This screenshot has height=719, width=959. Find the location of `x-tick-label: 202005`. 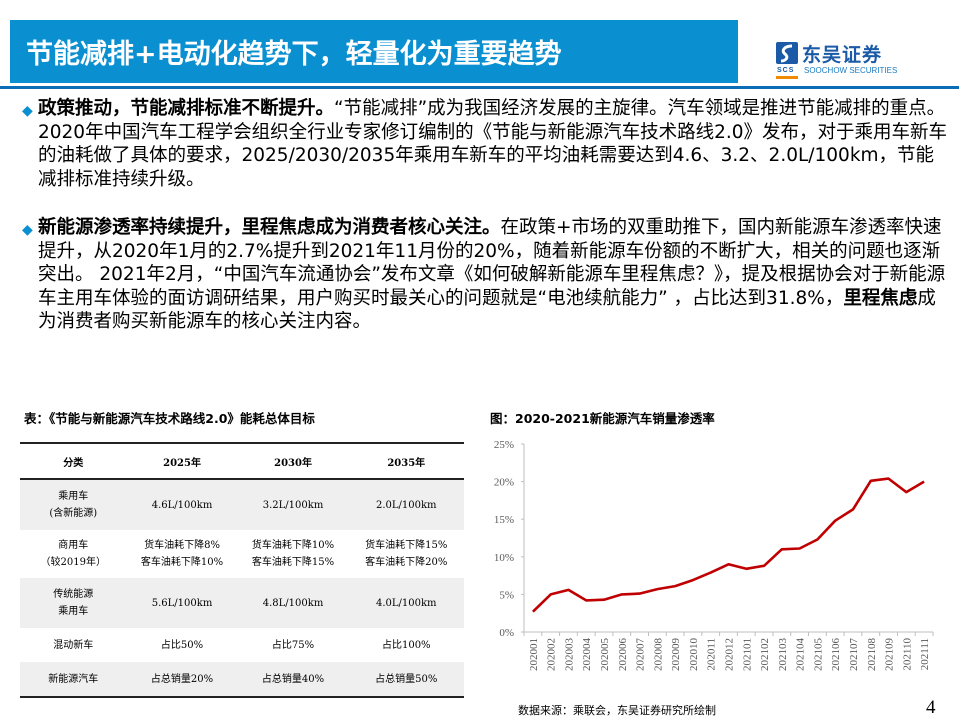

x-tick-label: 202005 is located at coordinates (605, 655).